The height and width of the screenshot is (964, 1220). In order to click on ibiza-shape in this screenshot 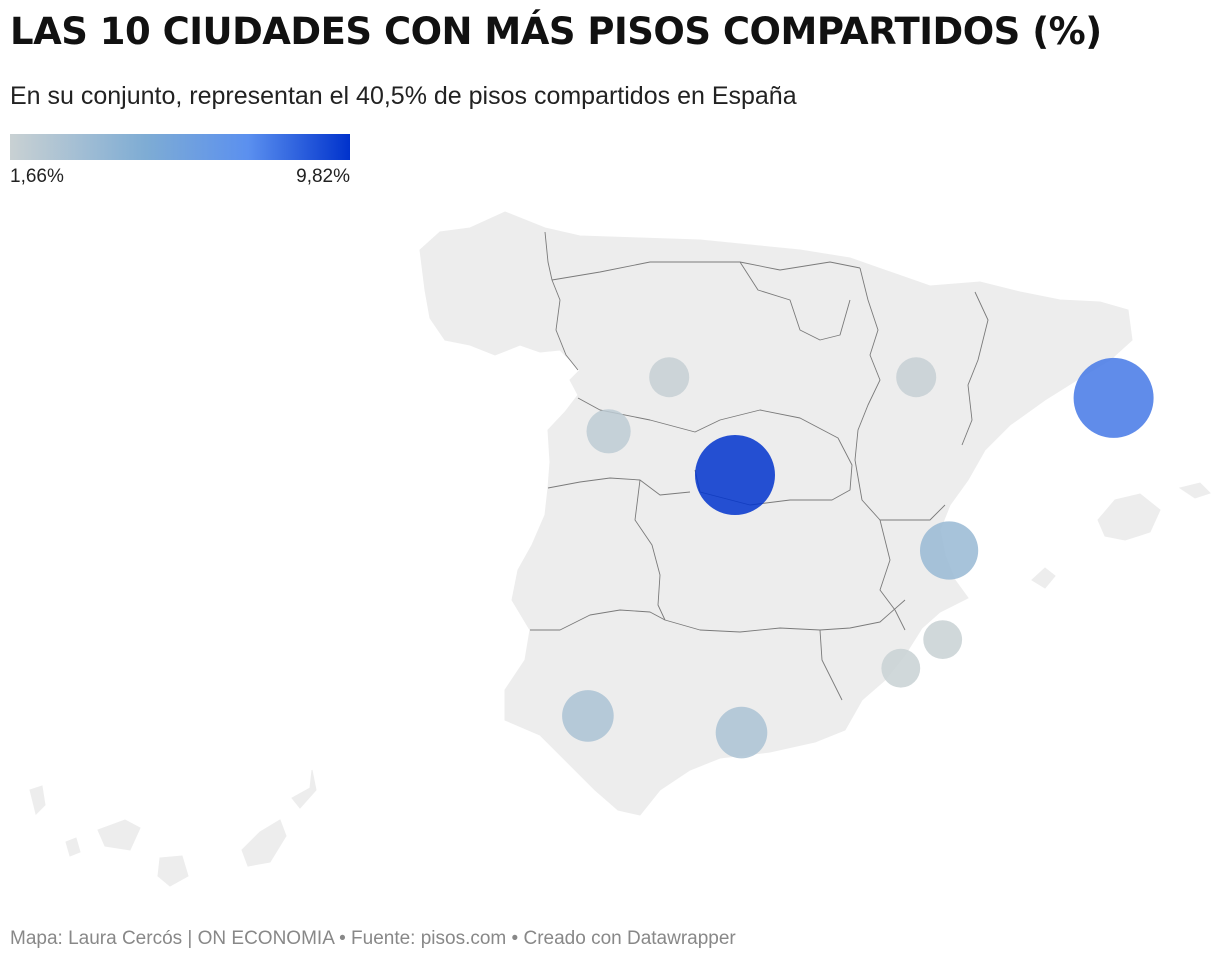, I will do `click(1043, 578)`.